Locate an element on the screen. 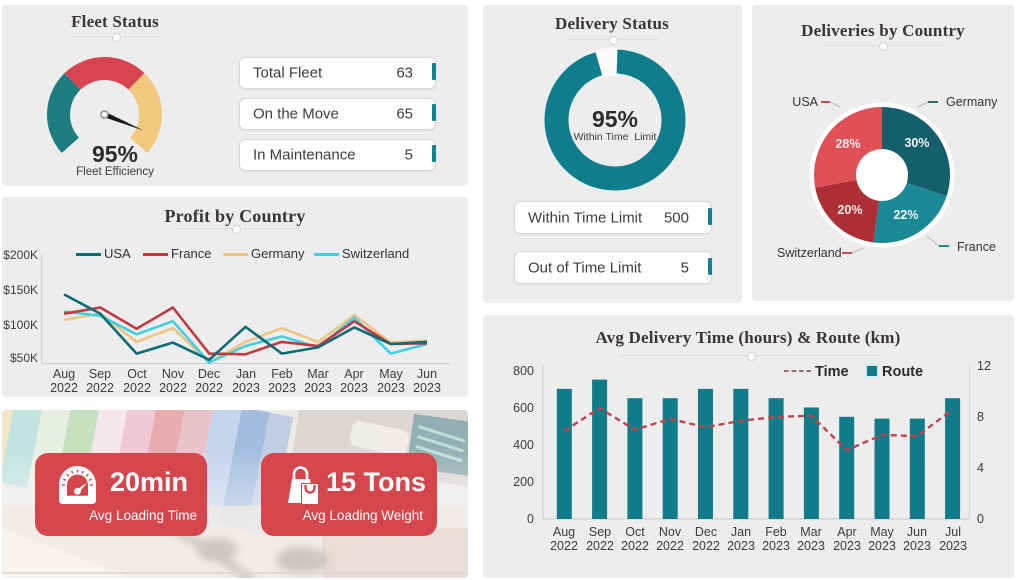 The image size is (1016, 580). svg-text: 20% is located at coordinates (849, 210).